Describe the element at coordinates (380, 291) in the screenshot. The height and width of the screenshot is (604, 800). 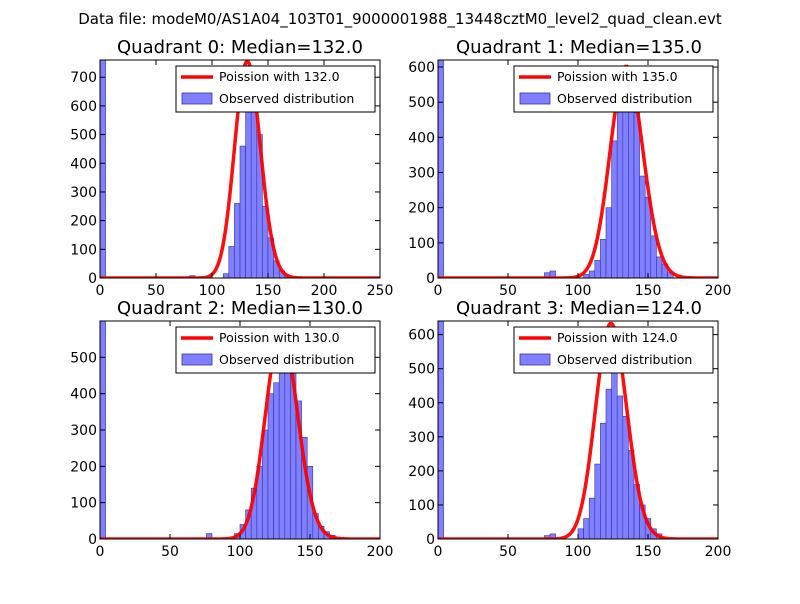
I see `x-tick-label: 250` at that location.